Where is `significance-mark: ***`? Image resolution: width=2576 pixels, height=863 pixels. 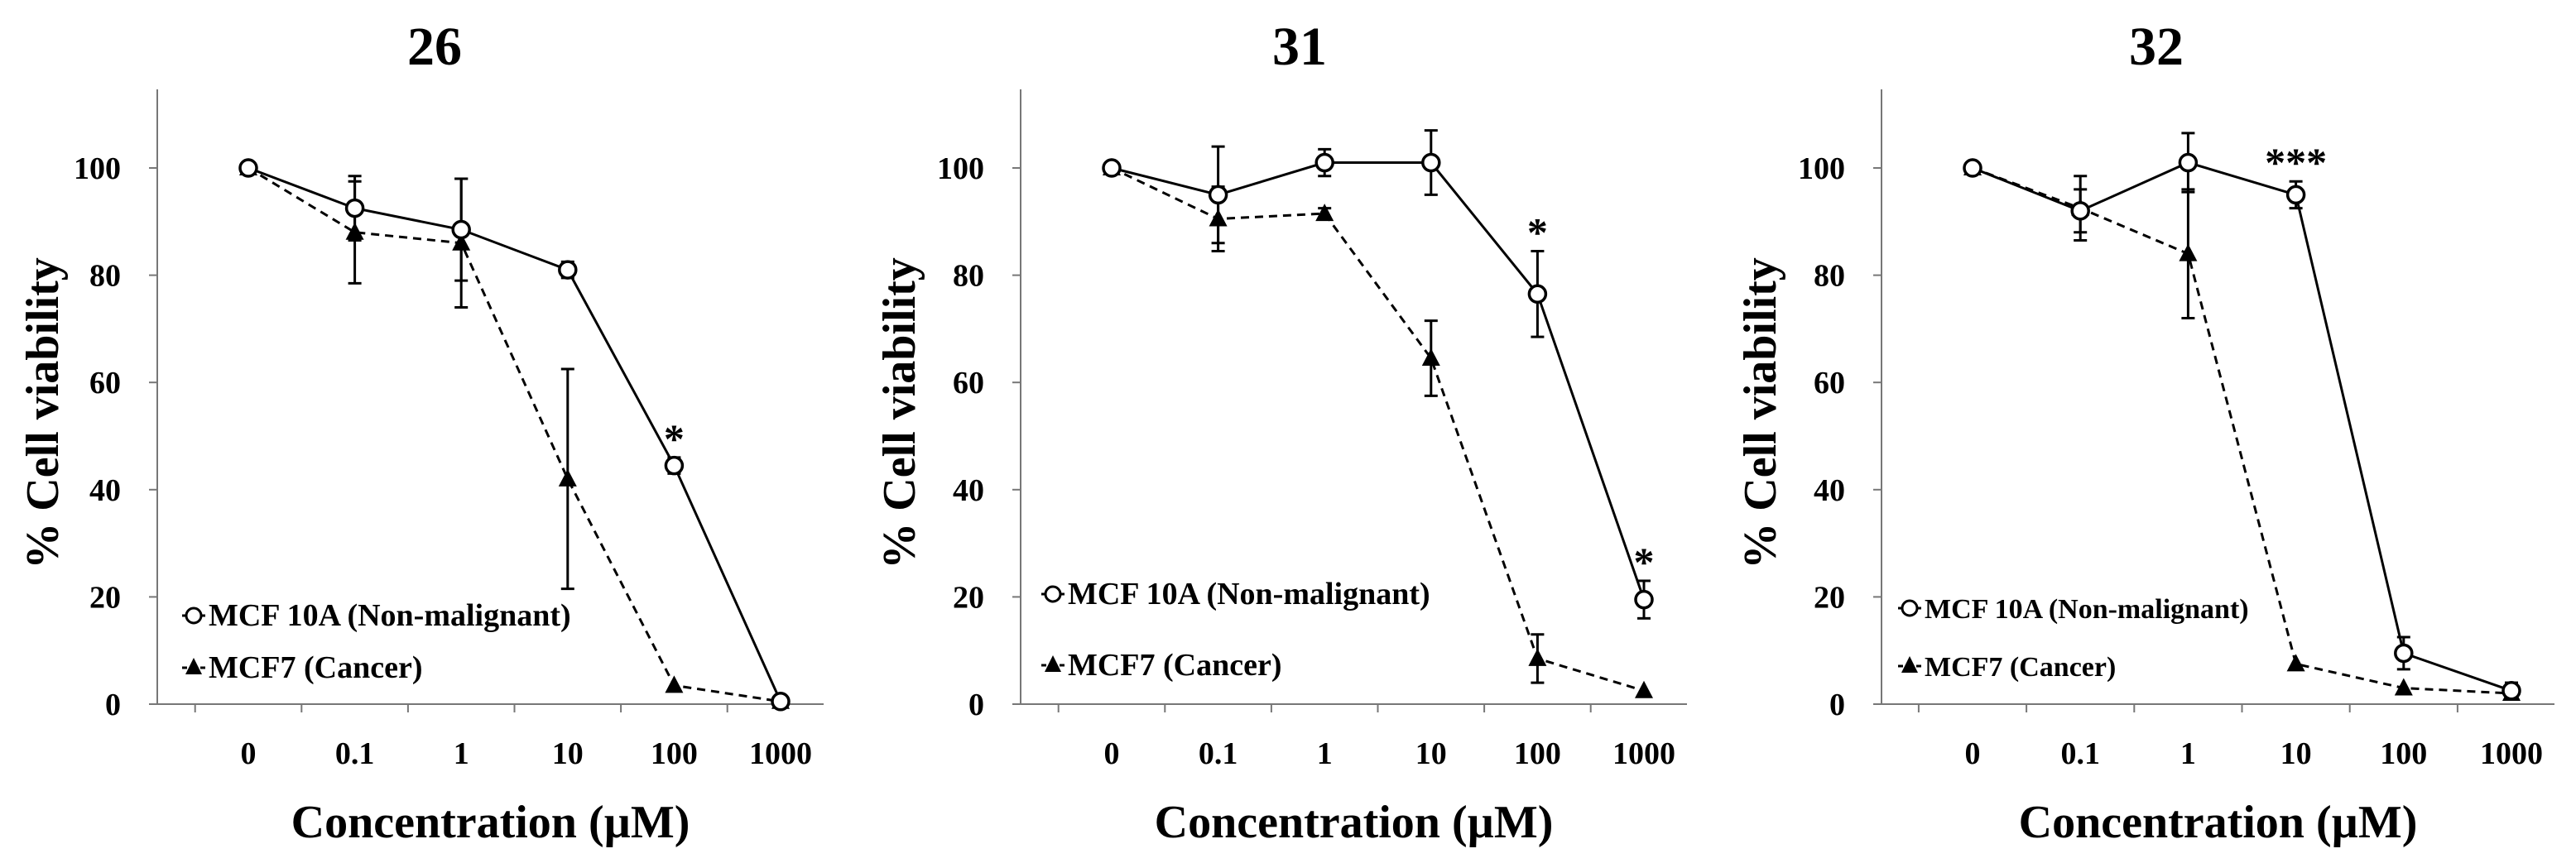 significance-mark: *** is located at coordinates (2296, 162).